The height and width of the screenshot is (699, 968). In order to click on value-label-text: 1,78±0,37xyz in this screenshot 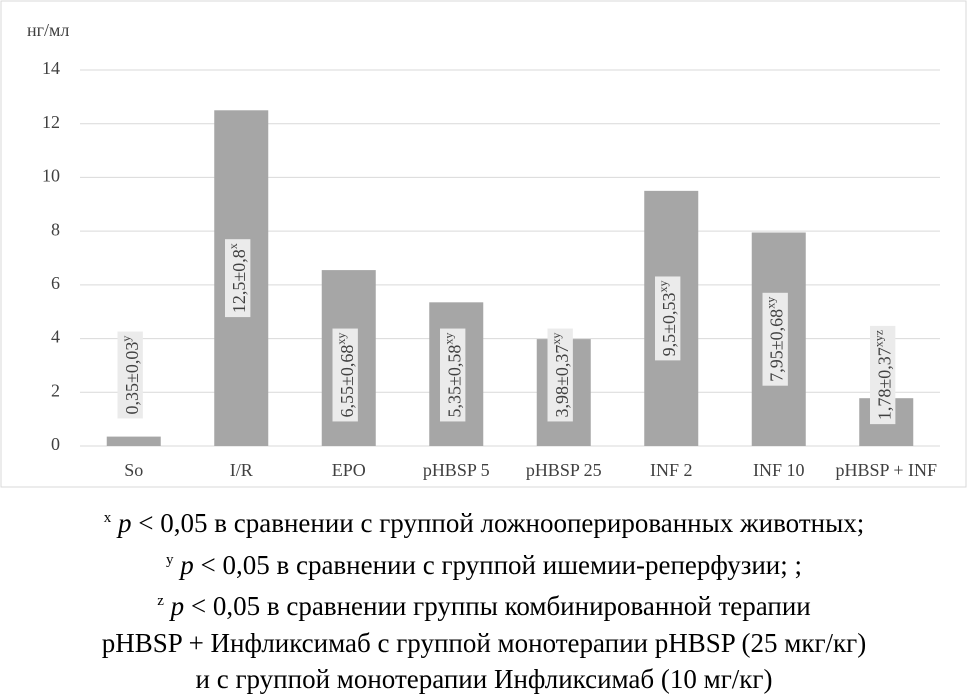, I will do `click(882, 375)`.